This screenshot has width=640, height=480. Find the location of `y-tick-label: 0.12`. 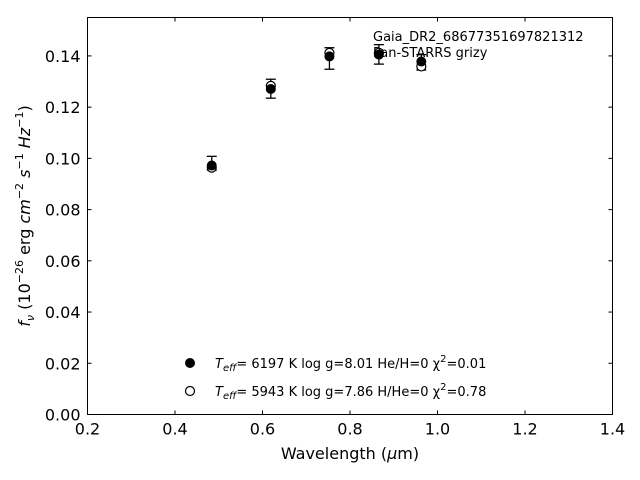

y-tick-label: 0.12 is located at coordinates (63, 107).